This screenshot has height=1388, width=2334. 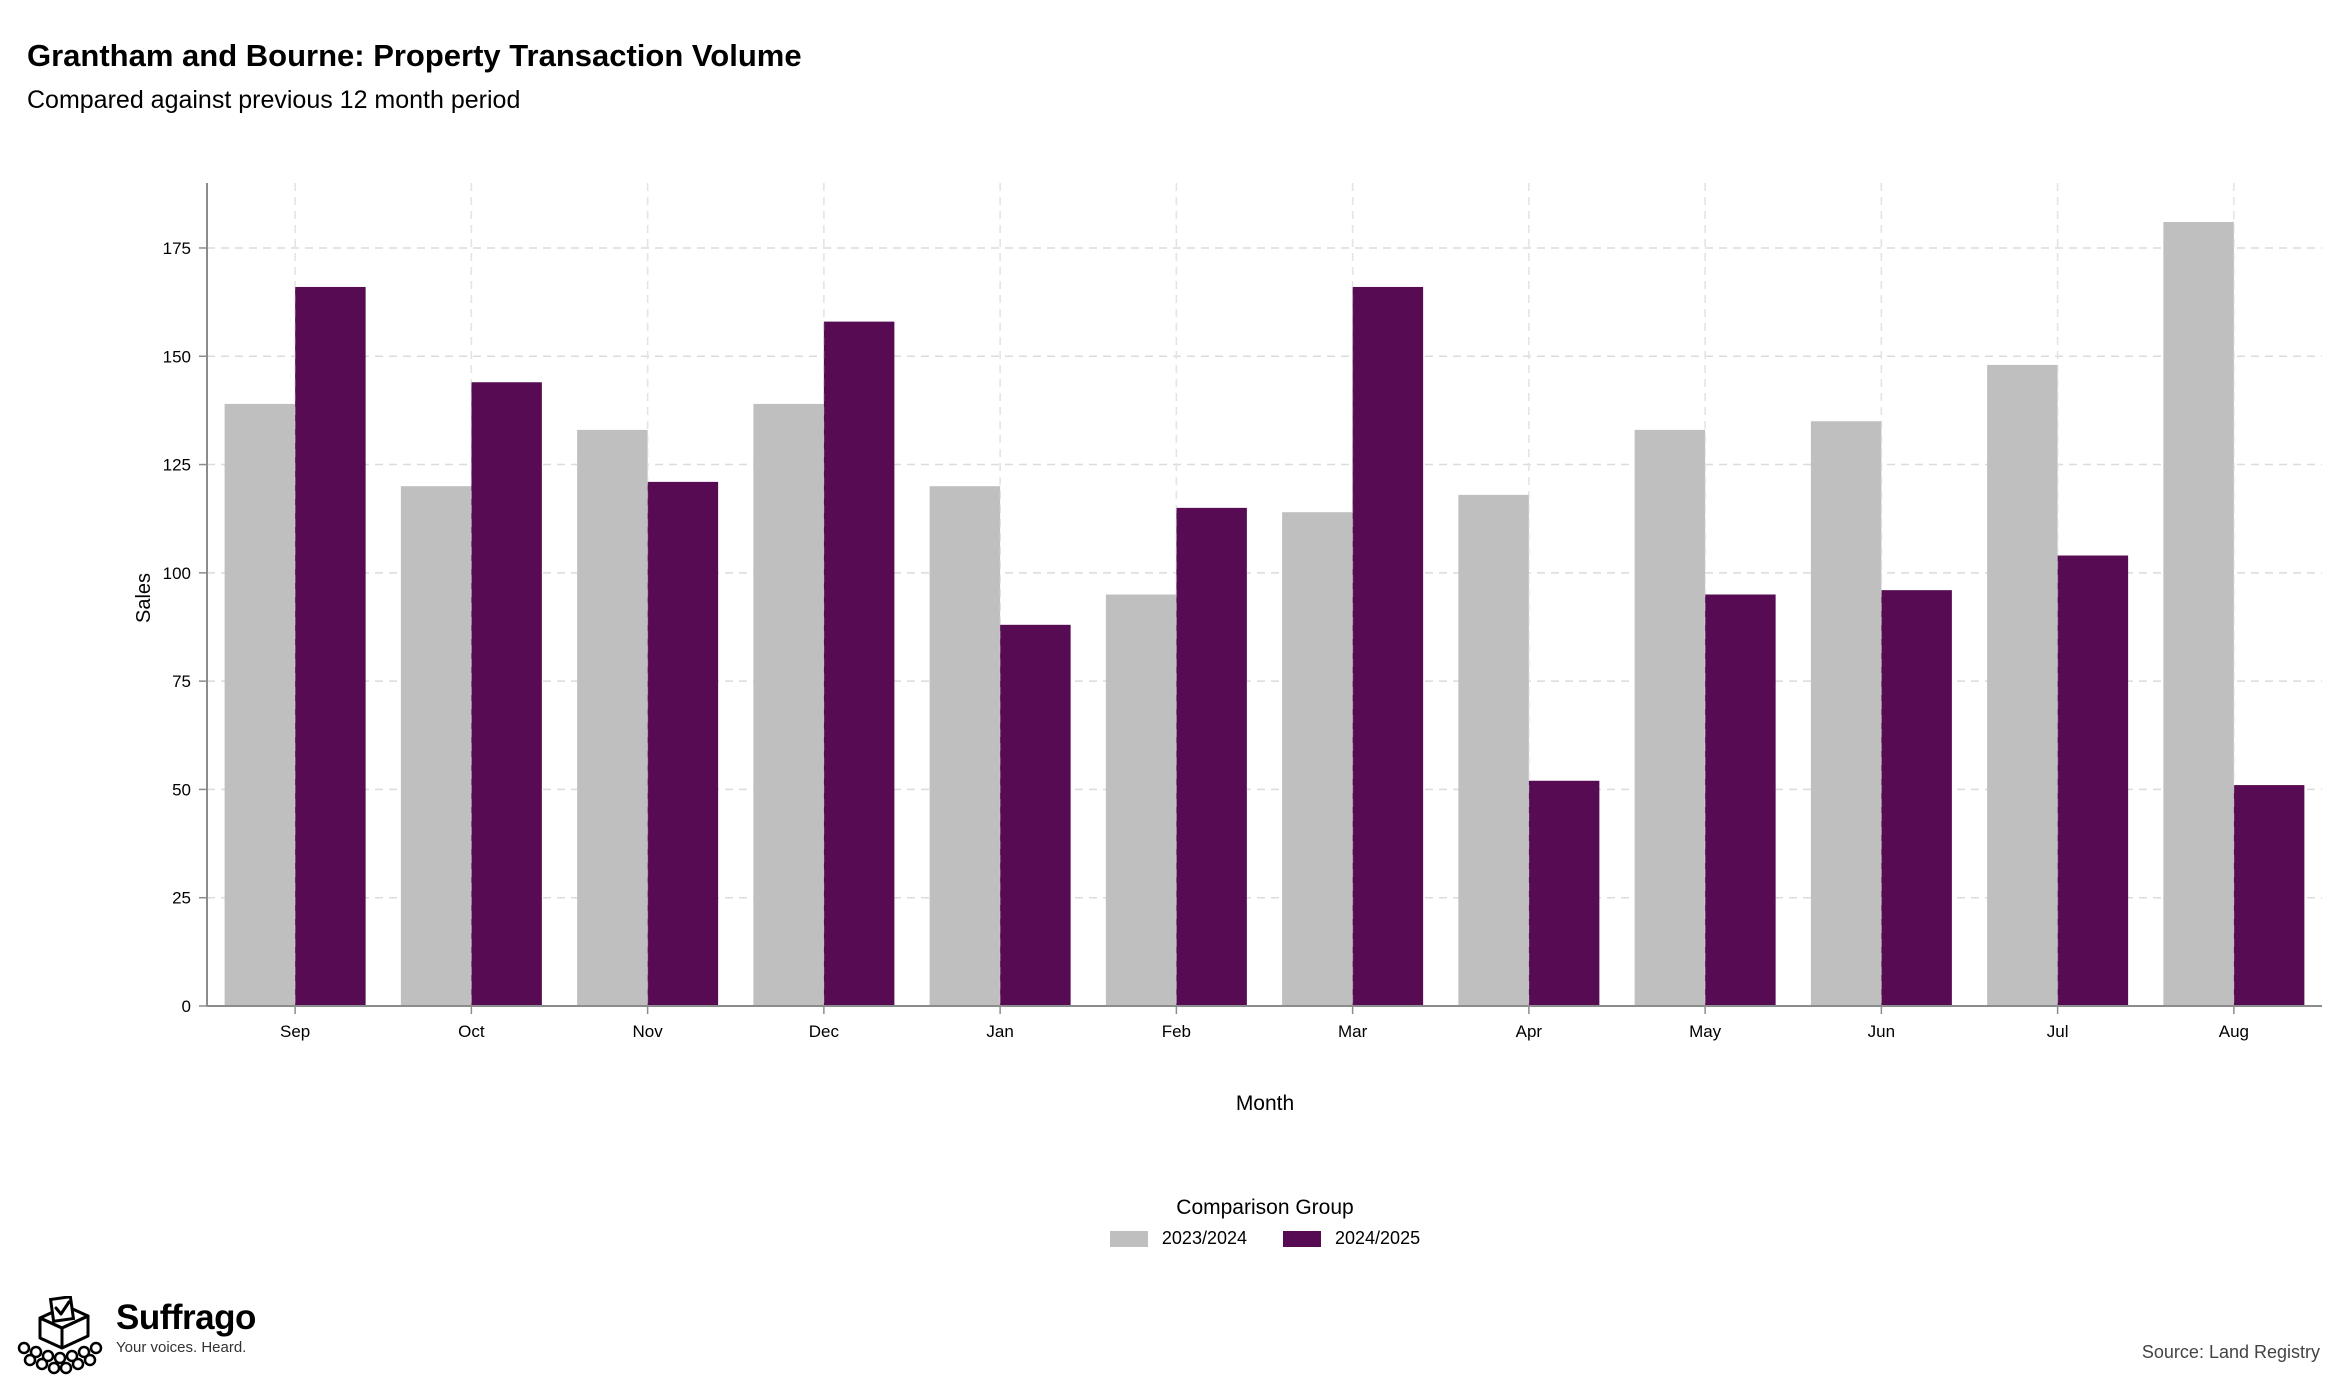 What do you see at coordinates (1317, 759) in the screenshot?
I see `bar-2023-2024-mar` at bounding box center [1317, 759].